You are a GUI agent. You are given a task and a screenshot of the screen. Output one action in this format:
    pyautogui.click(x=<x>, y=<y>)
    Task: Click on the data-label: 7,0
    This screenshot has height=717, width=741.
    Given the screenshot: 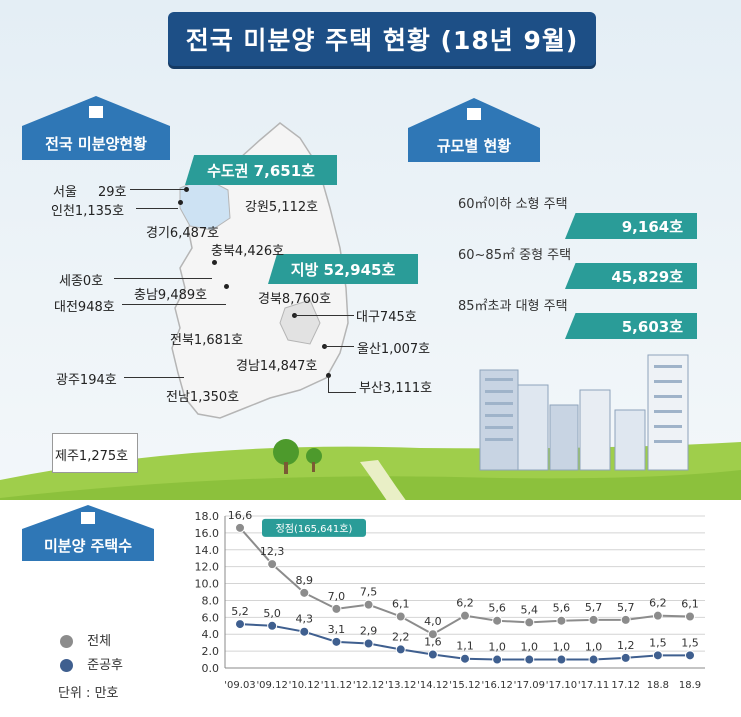 What is the action you would take?
    pyautogui.click(x=337, y=596)
    